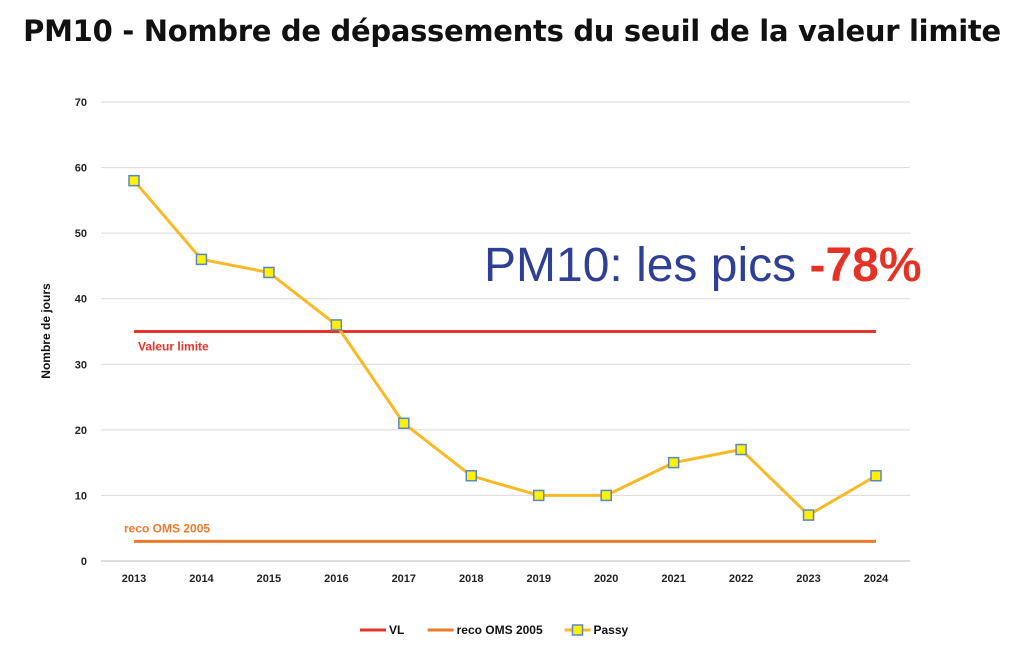  What do you see at coordinates (471, 579) in the screenshot?
I see `x-tick-label: 2018` at bounding box center [471, 579].